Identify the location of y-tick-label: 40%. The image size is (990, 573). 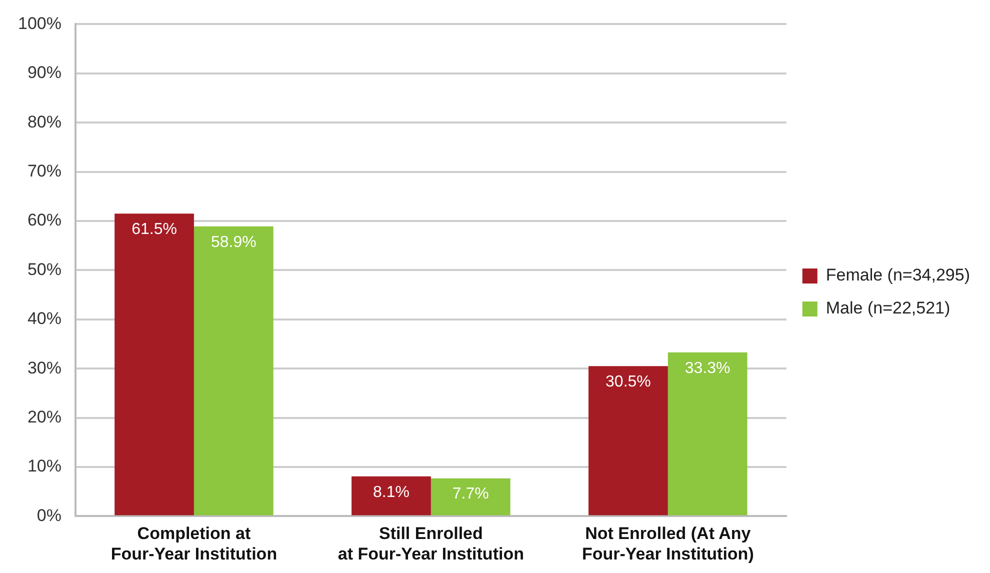
(44, 318).